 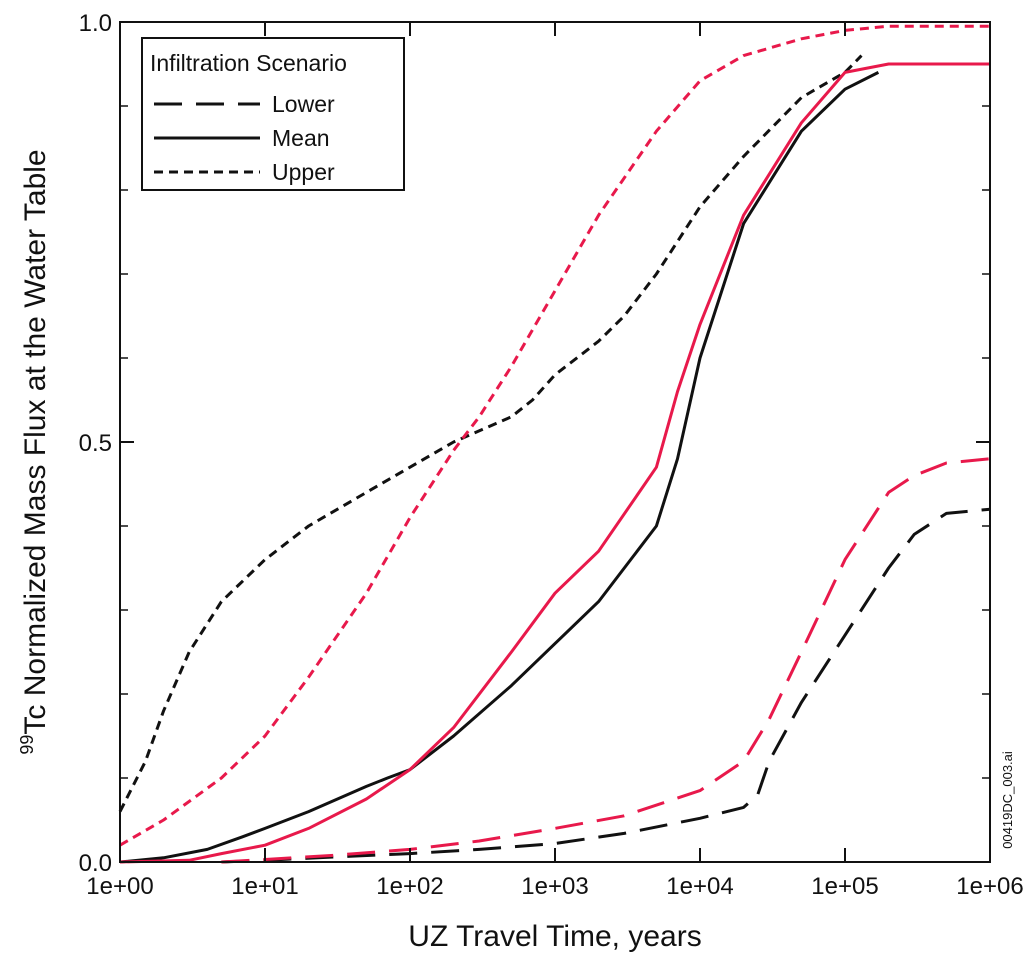 I want to click on x-tick-label: 1e+03, so click(x=554, y=886).